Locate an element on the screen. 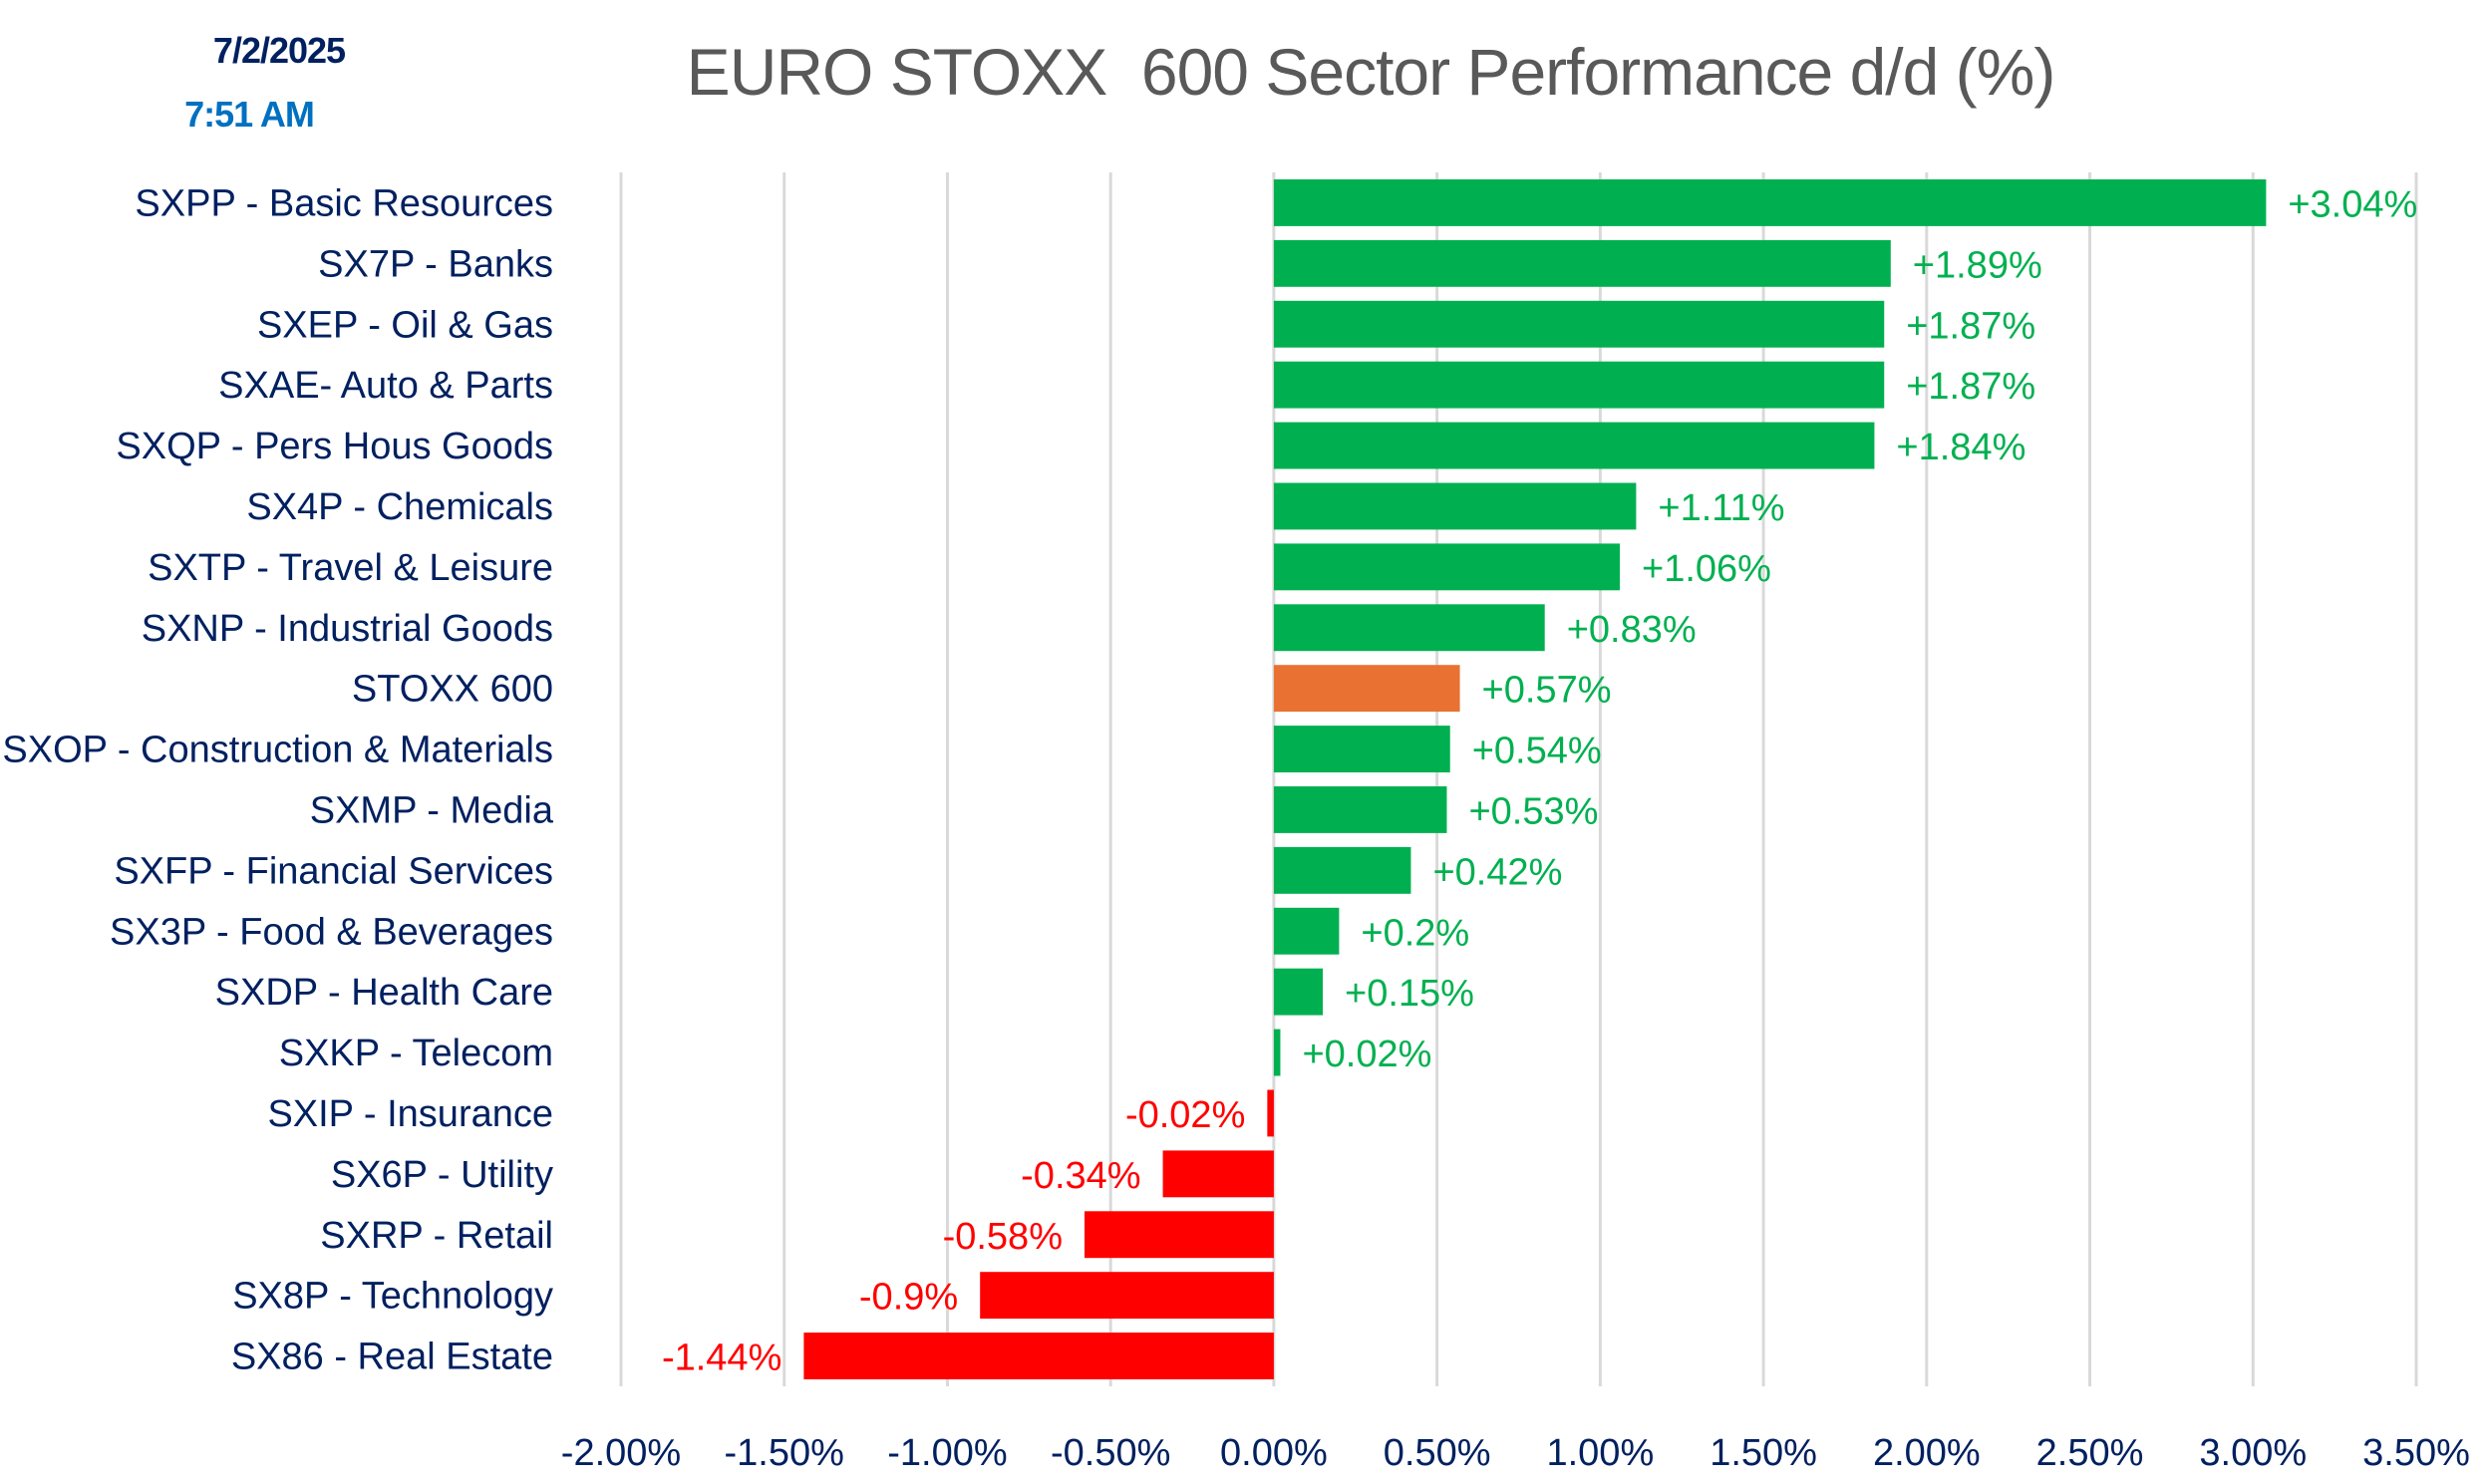 The height and width of the screenshot is (1484, 2492). data-label: +3.04% is located at coordinates (2352, 204).